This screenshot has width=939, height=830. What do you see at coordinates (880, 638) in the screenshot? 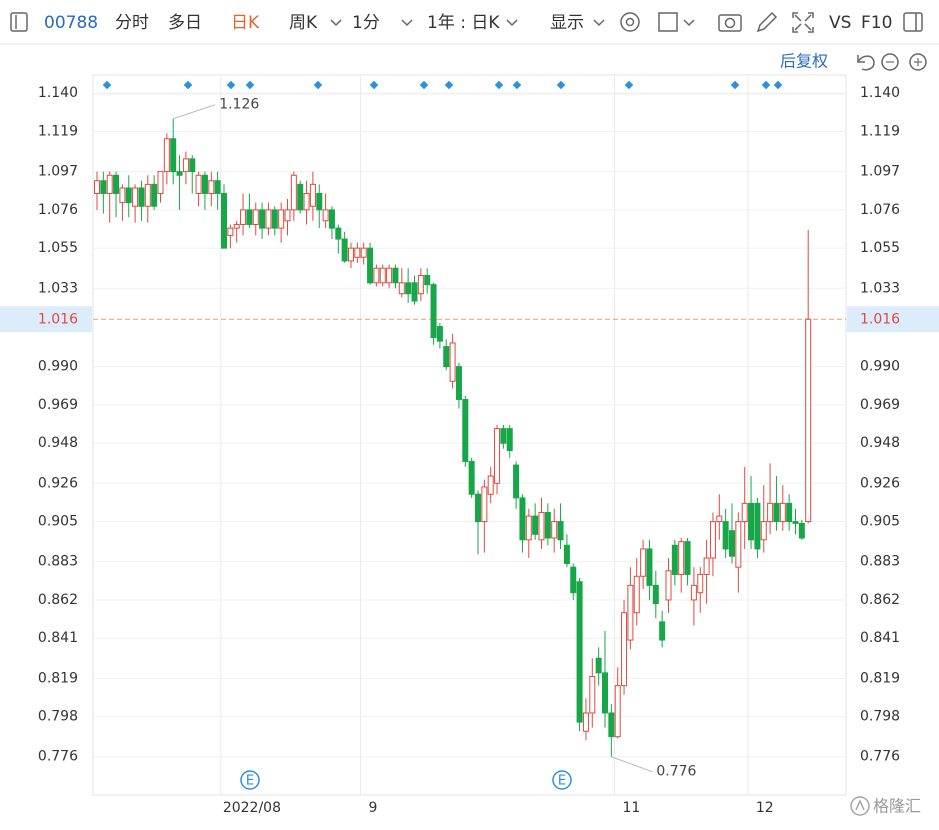
I see `y2-tick-label: 0.841` at bounding box center [880, 638].